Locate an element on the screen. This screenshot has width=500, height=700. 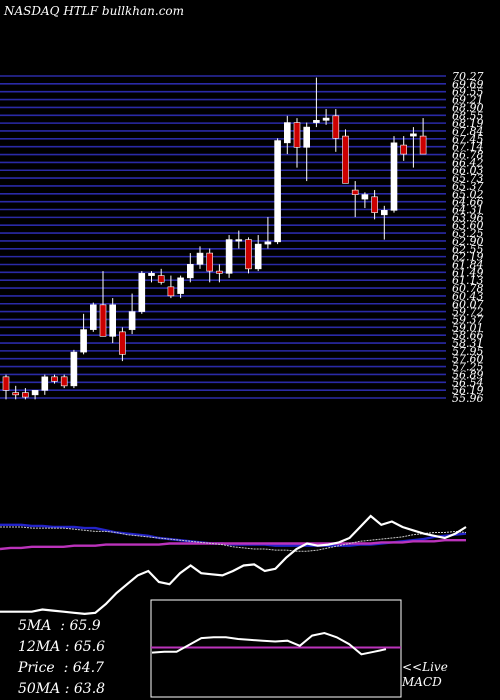
indicator-panel is located at coordinates (233, 565).